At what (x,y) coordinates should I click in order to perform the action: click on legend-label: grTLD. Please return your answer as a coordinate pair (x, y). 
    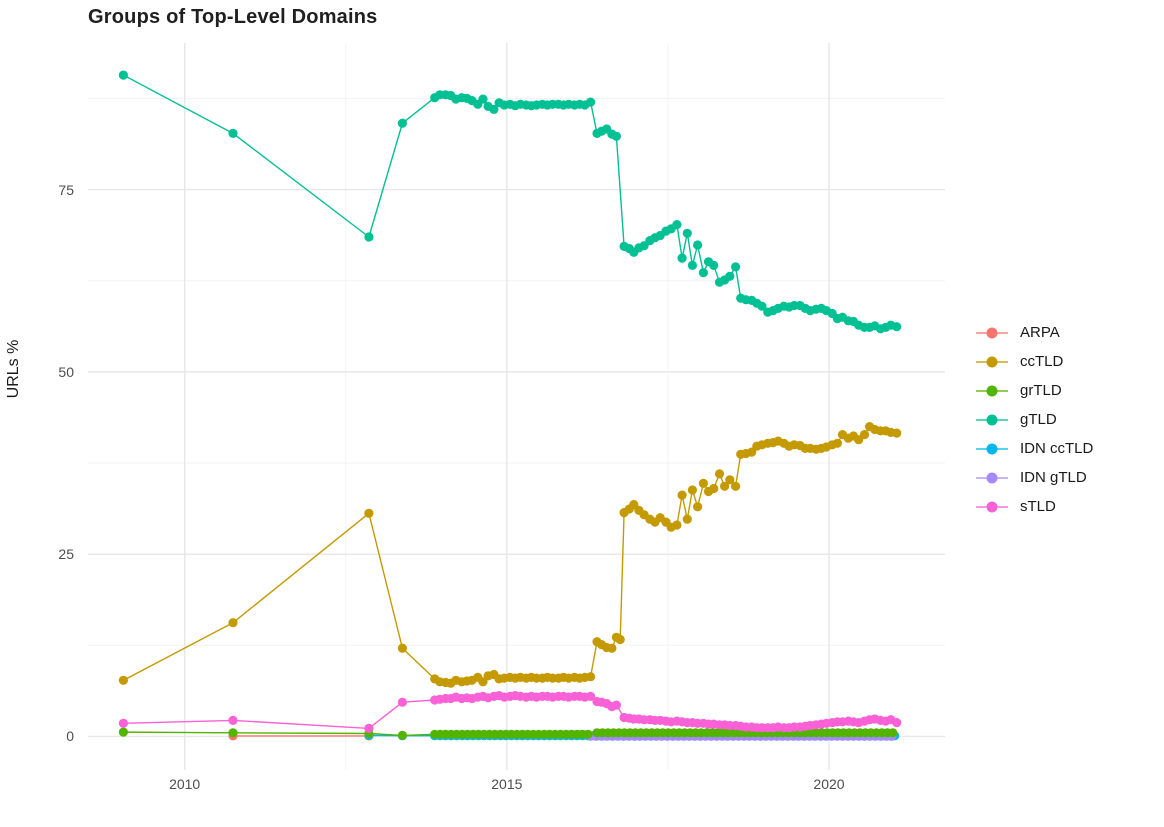
    Looking at the image, I should click on (1041, 390).